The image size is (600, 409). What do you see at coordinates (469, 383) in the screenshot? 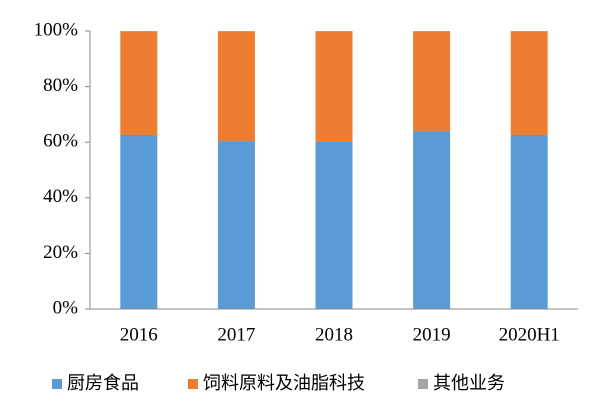
I see `legend-label: 其他业务` at bounding box center [469, 383].